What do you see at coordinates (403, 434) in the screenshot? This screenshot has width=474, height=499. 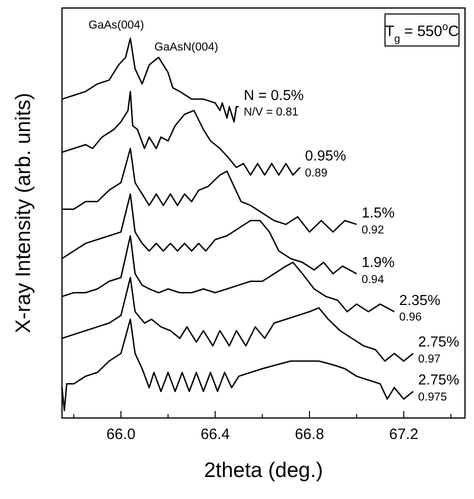 I see `x-tick-label: 67.2` at bounding box center [403, 434].